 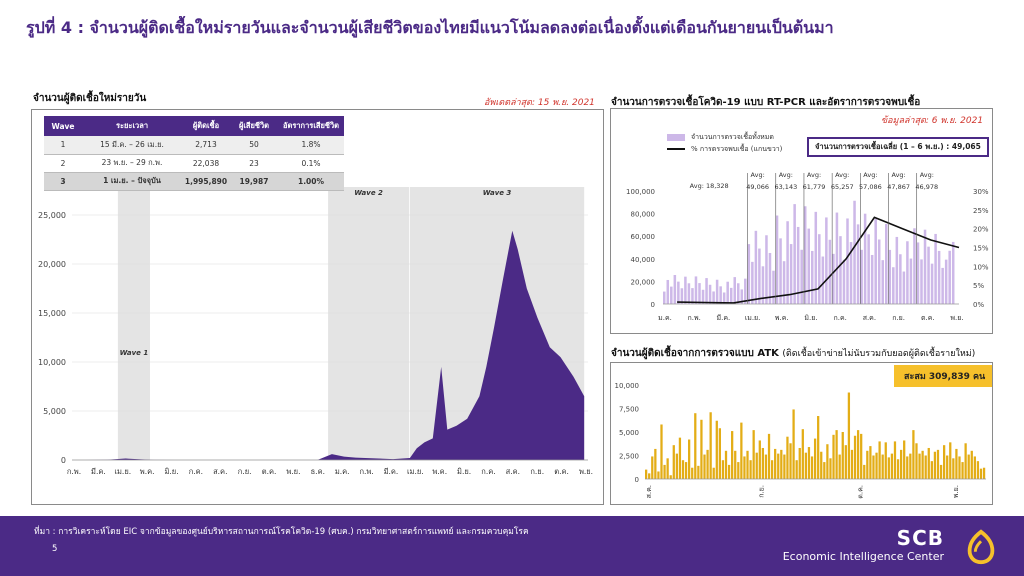 What do you see at coordinates (800, 440) in the screenshot?
I see `atk-chart: 0 2,500 5,000 7,500 10,000 ส.ค. ก.ย. ต.ค. พ.ย.` at bounding box center [800, 440].